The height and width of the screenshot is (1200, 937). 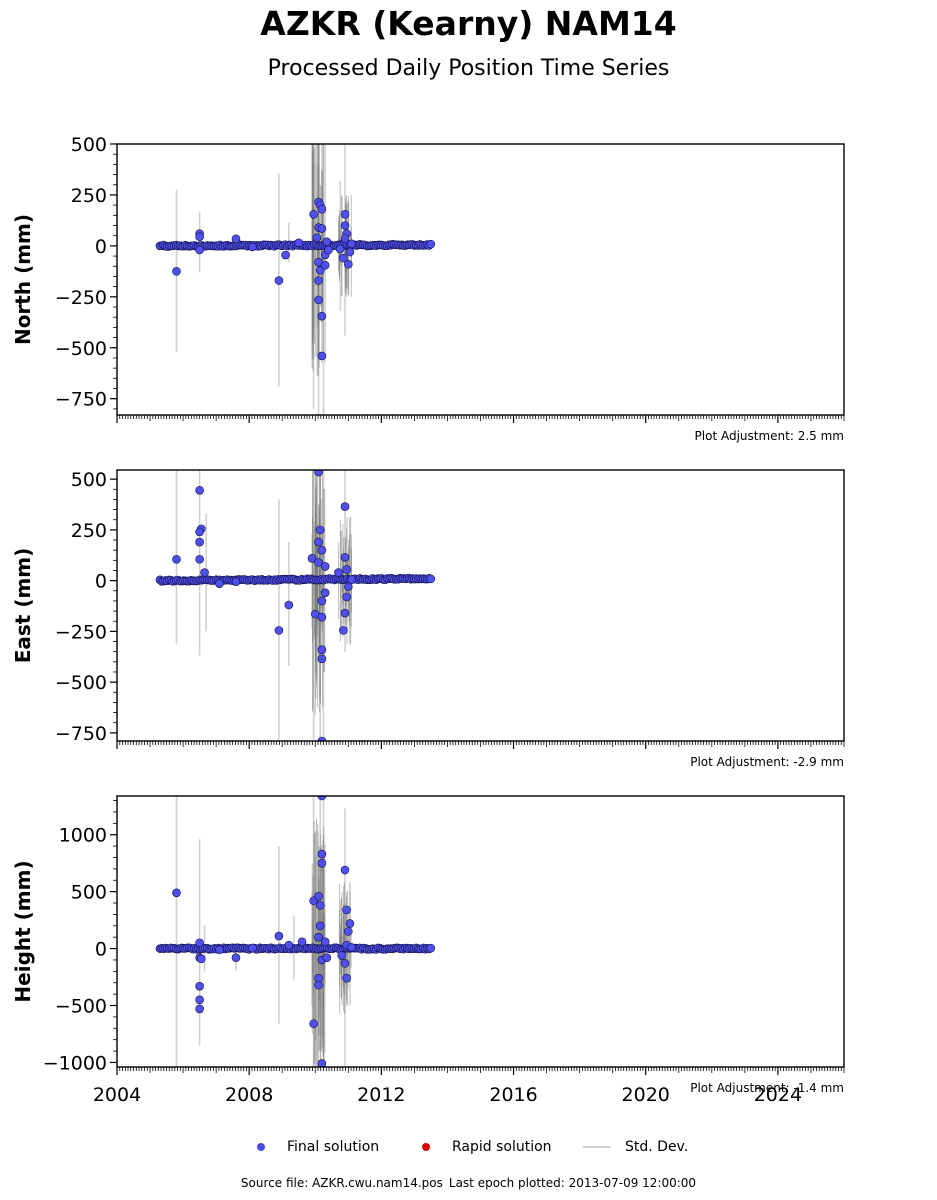 What do you see at coordinates (657, 1147) in the screenshot?
I see `legend-std-label: Std. Dev.` at bounding box center [657, 1147].